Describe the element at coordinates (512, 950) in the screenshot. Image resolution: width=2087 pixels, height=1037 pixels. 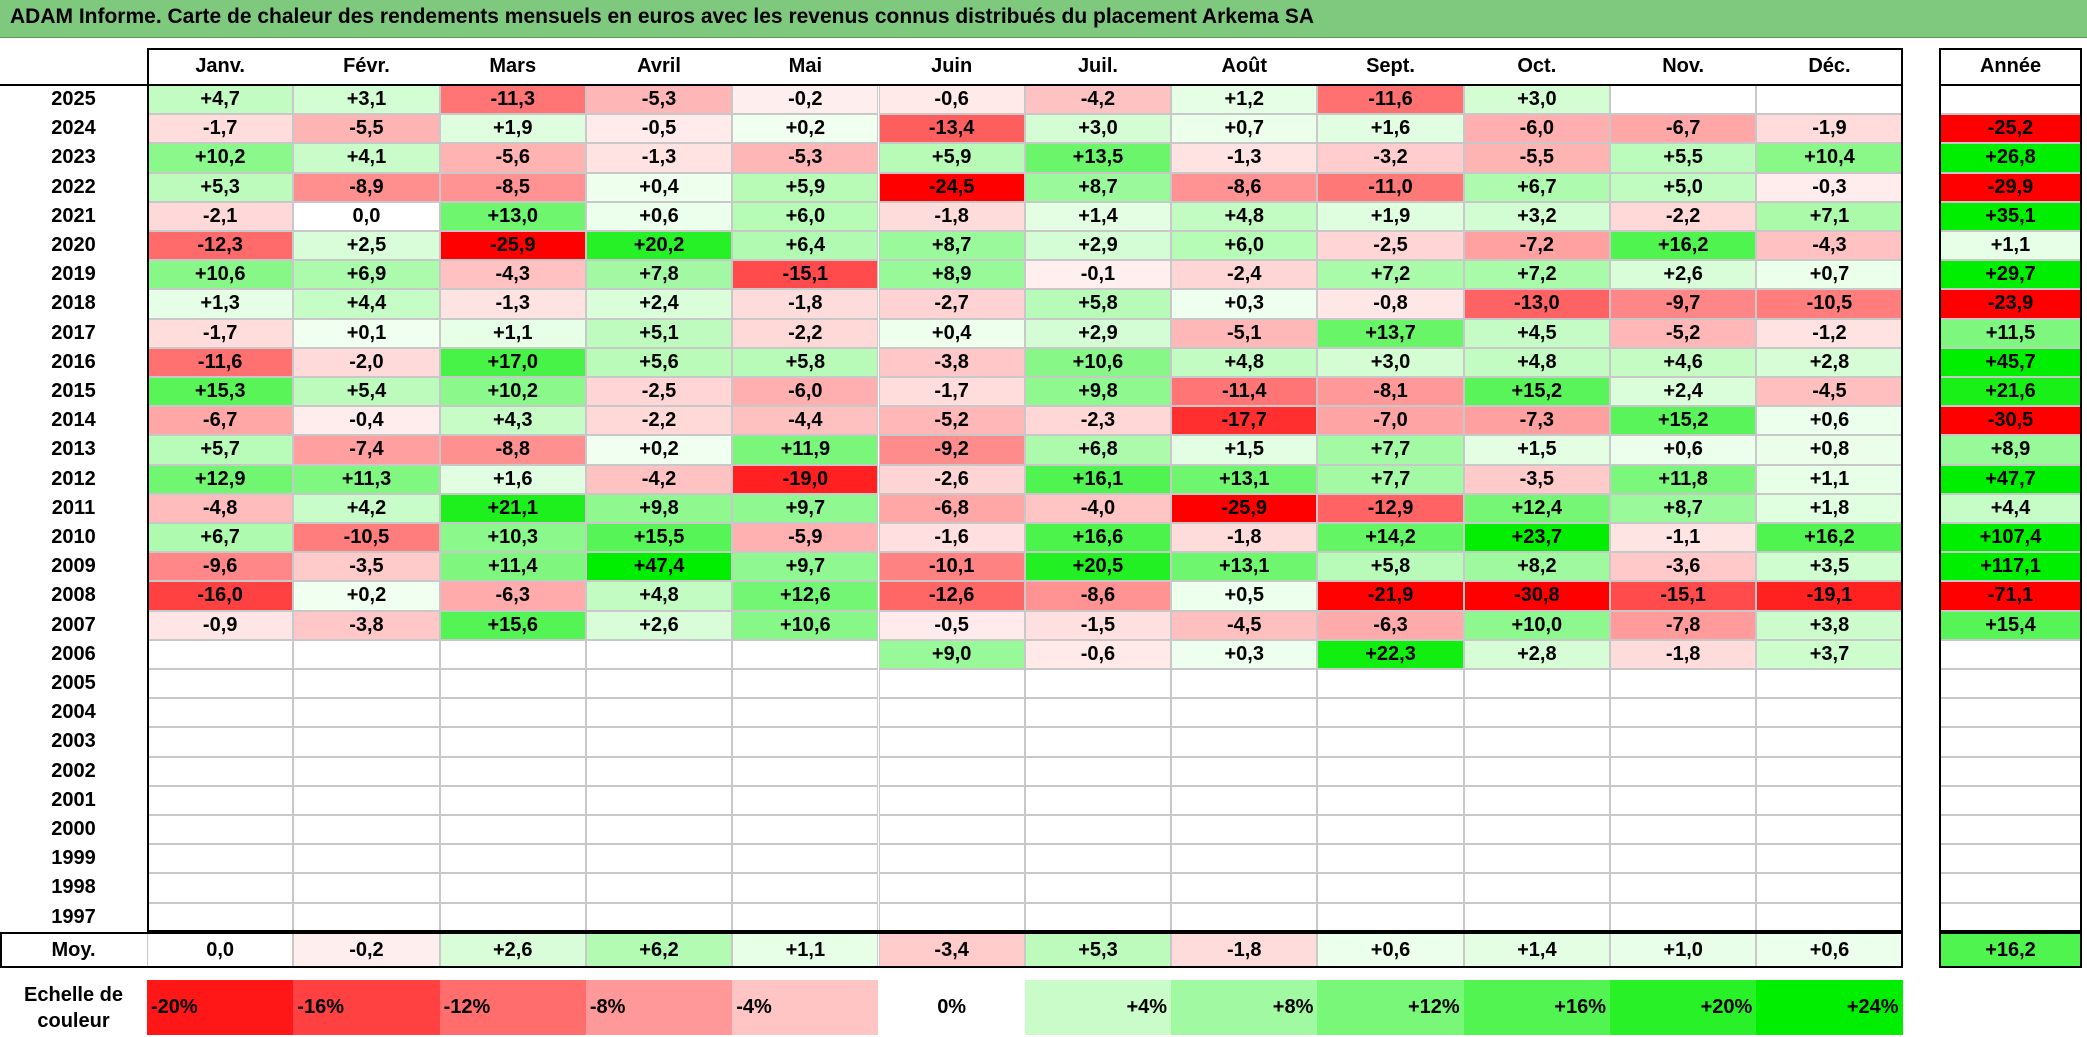
I see `average-cell: +2,6` at that location.